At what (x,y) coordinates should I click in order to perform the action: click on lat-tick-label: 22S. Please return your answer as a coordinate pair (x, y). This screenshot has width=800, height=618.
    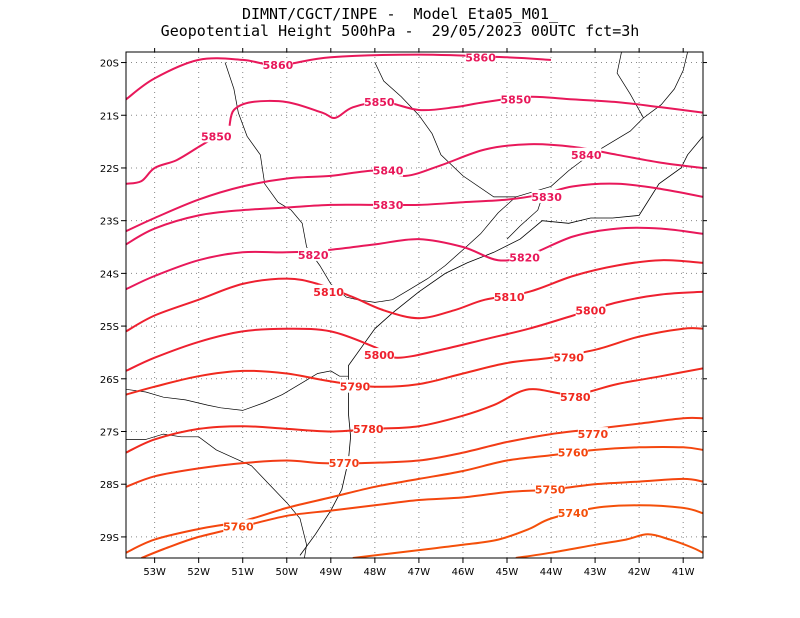
    Looking at the image, I should click on (109, 169).